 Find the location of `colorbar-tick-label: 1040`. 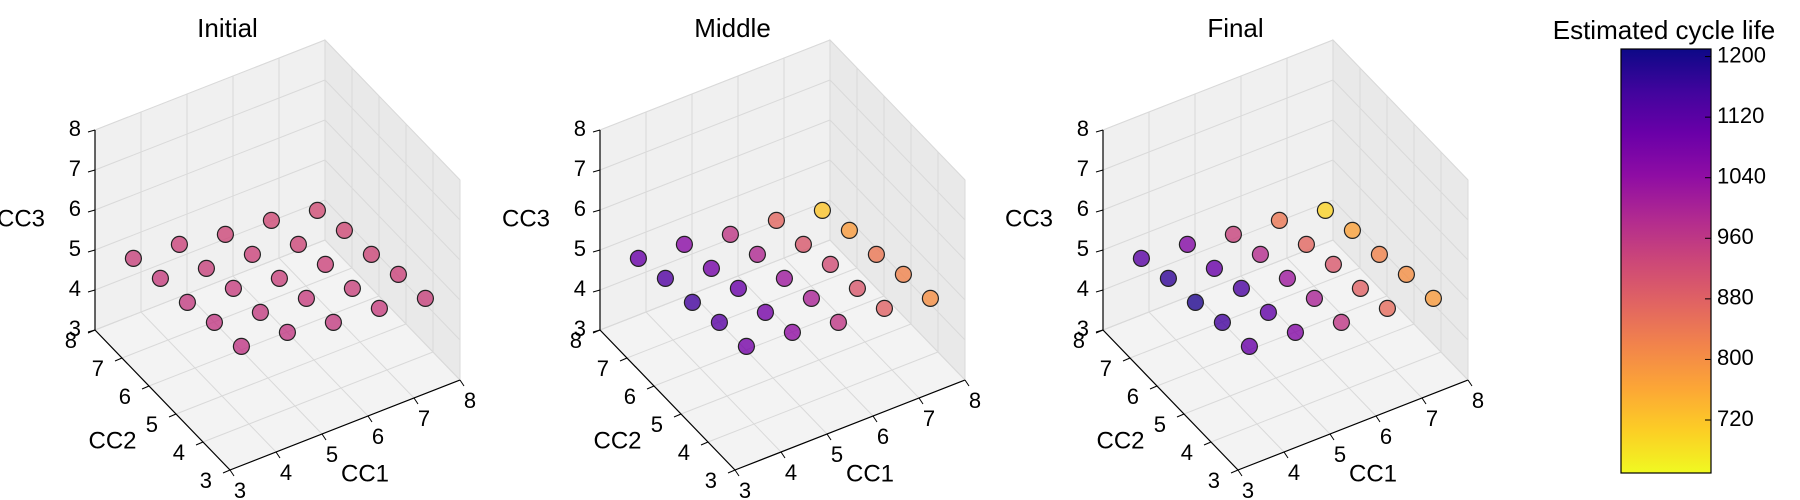

colorbar-tick-label: 1040 is located at coordinates (1741, 176).